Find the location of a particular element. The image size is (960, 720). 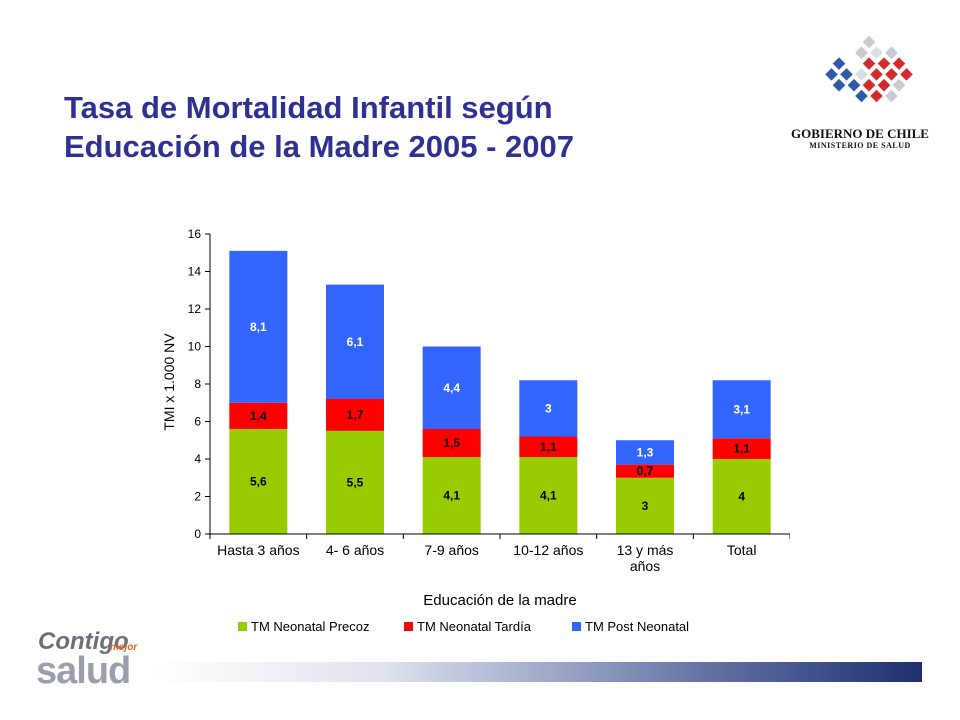

y-tick-label: 2 is located at coordinates (197, 497).